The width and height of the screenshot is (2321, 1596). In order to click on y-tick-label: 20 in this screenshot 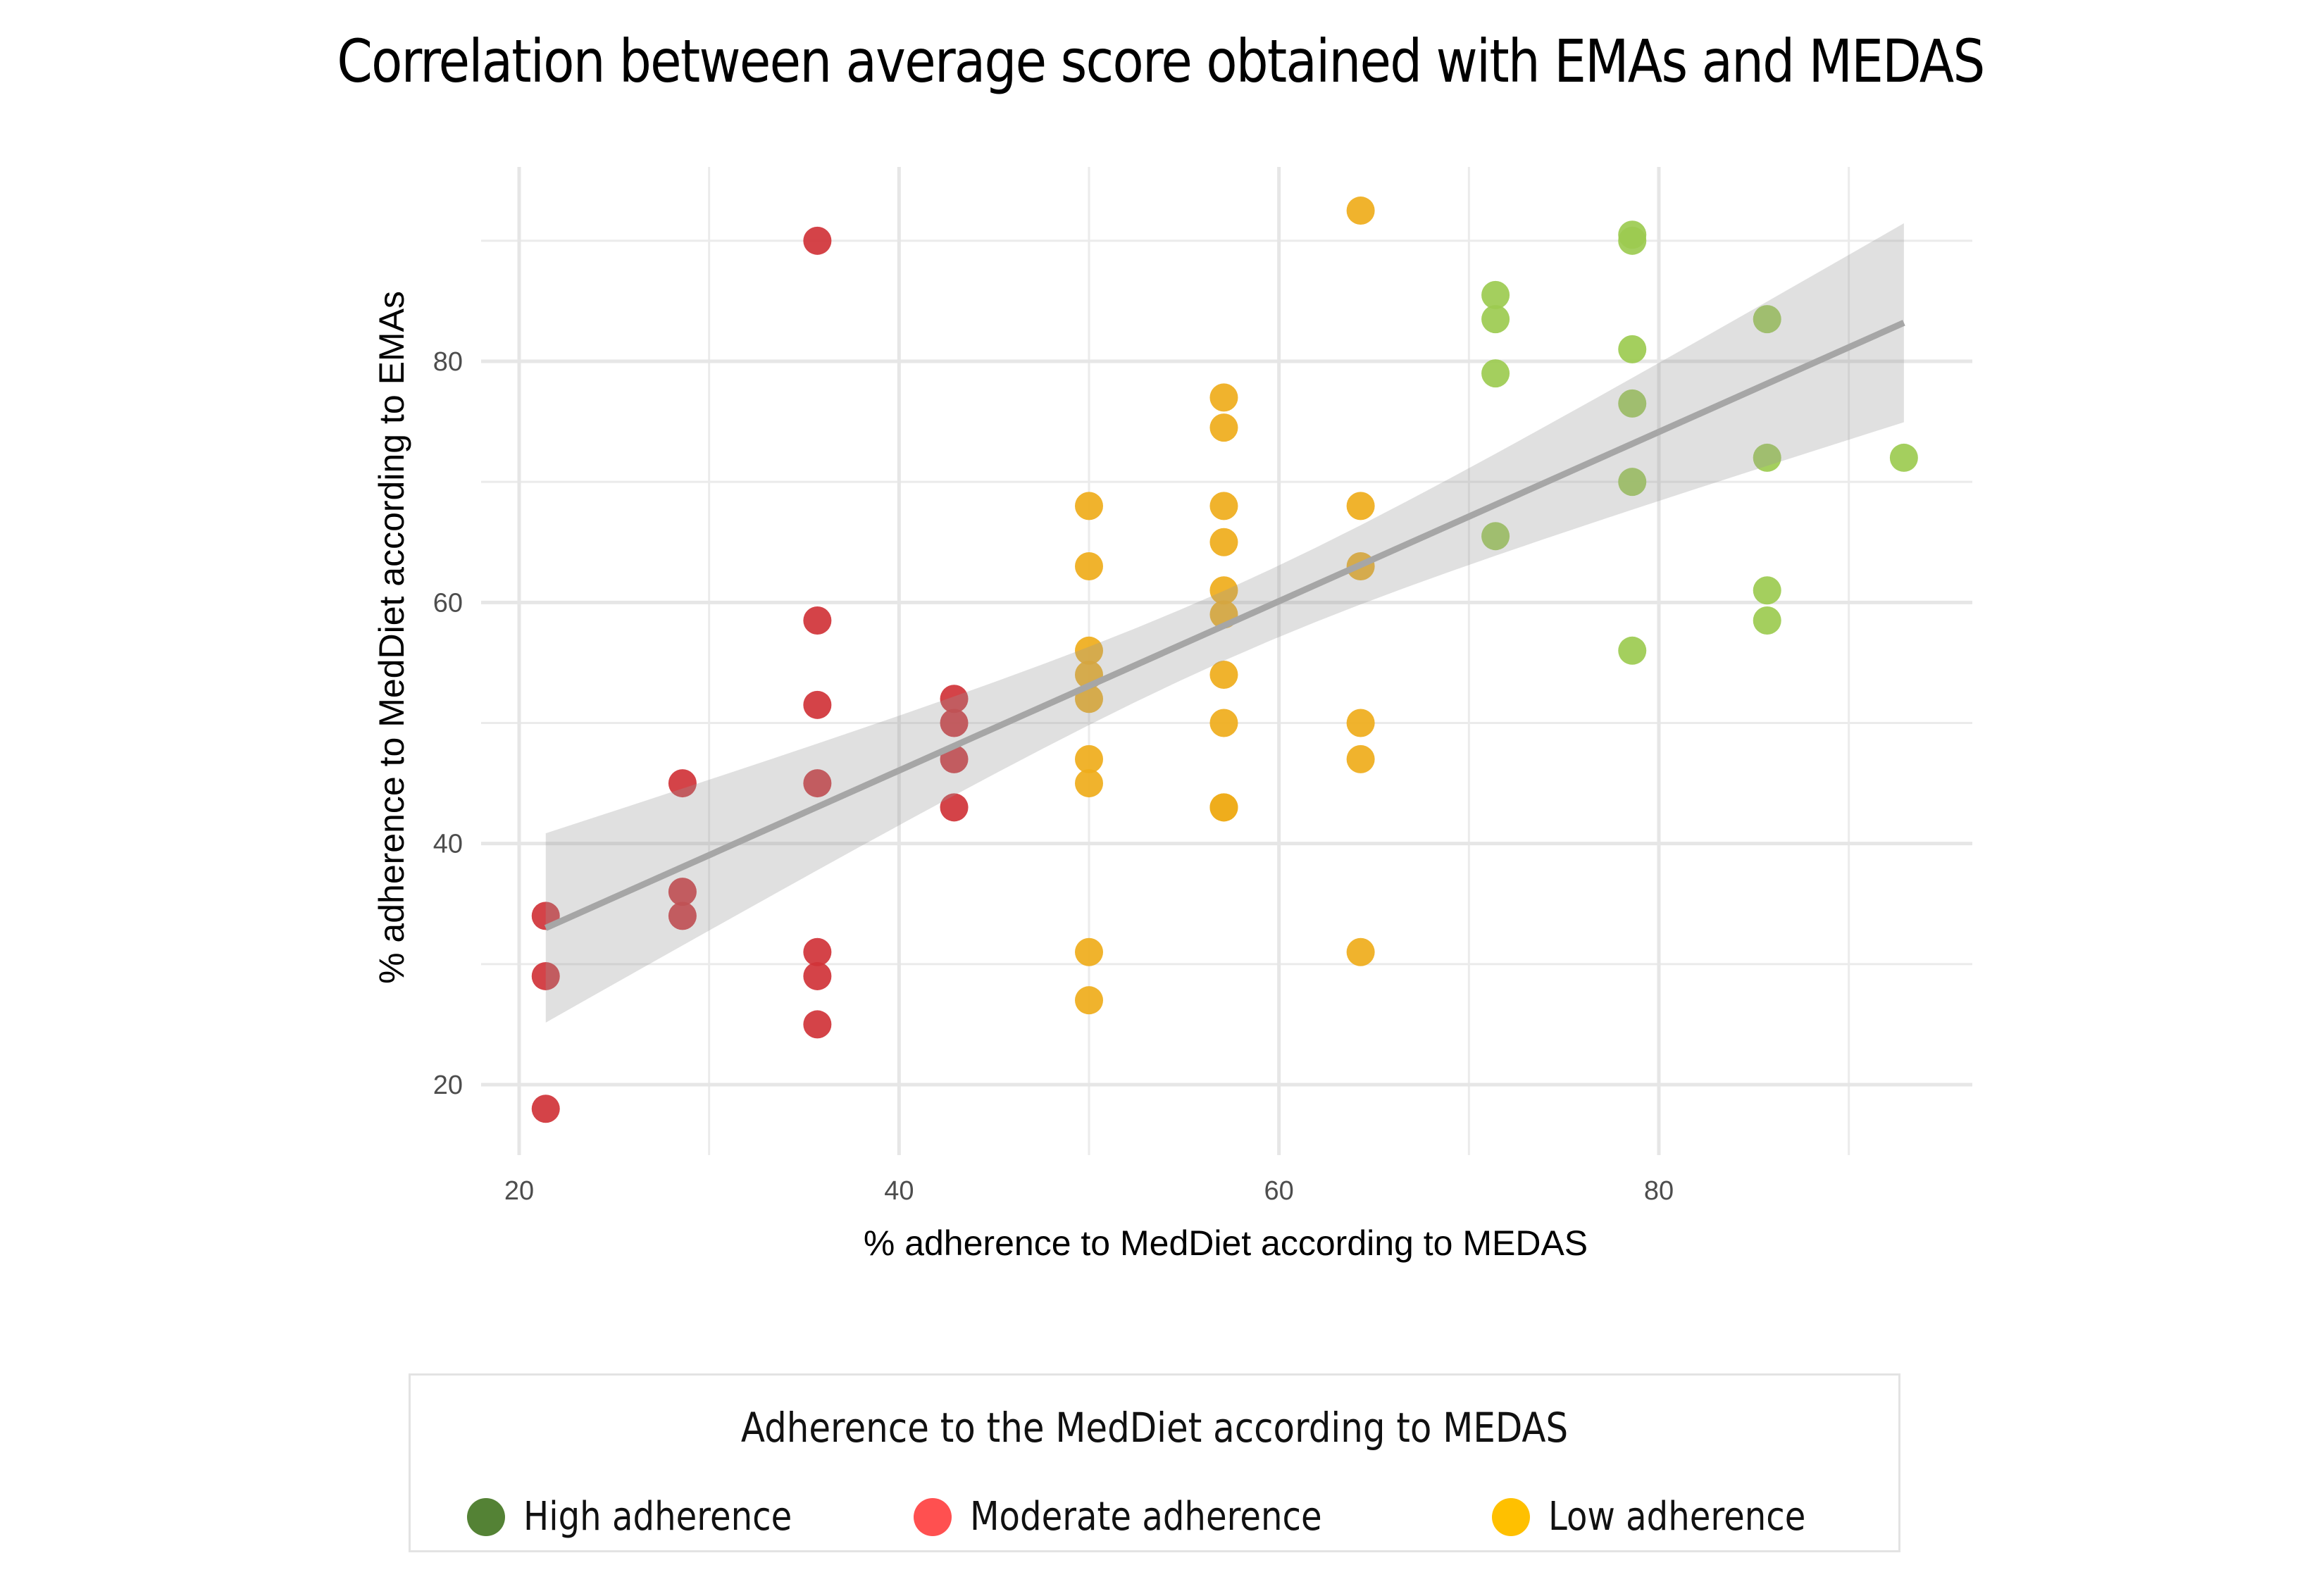, I will do `click(448, 1085)`.